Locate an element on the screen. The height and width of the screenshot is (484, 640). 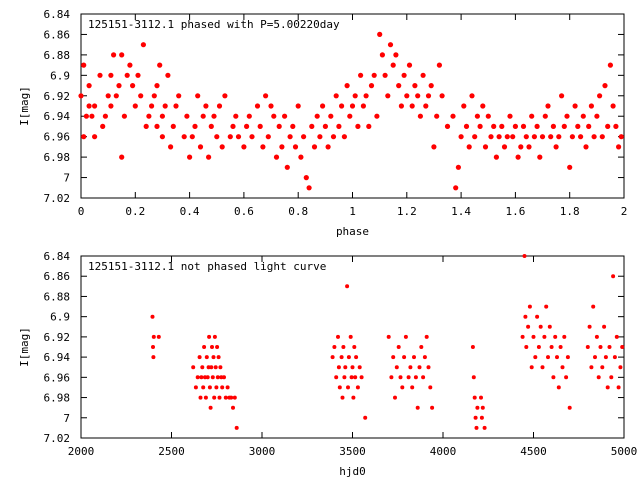
x-tick-label: 1.4 is located at coordinates (461, 211).